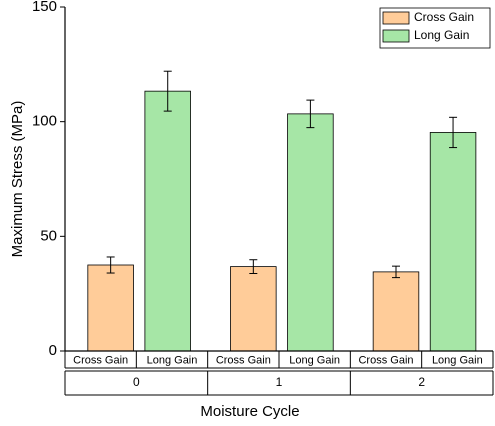 This screenshot has width=495, height=426. What do you see at coordinates (421, 382) in the screenshot?
I see `x-tick-label: 2` at bounding box center [421, 382].